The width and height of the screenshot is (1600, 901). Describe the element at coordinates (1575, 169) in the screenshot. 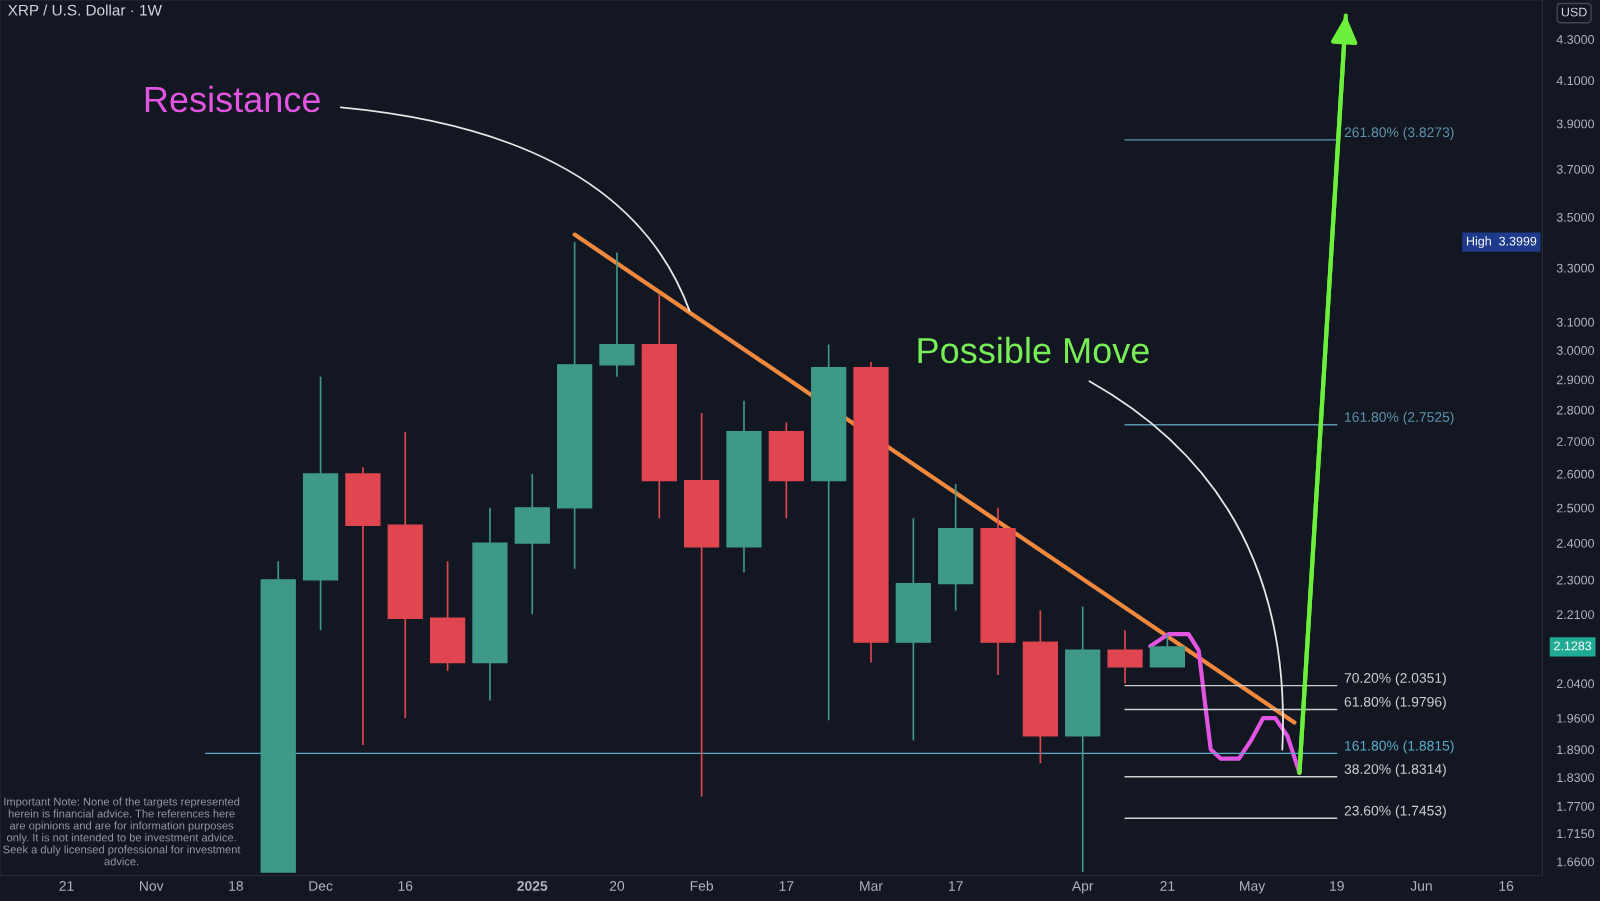

I see `y-tick-label: 3.7000` at that location.